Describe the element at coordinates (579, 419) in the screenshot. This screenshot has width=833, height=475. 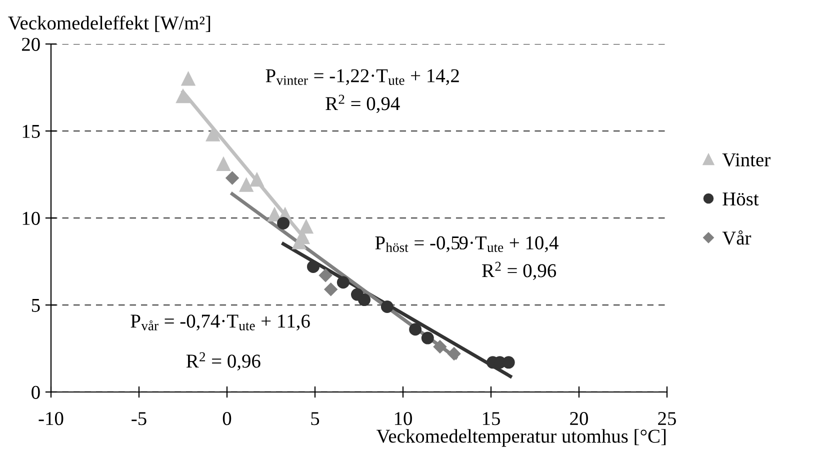
I see `x-tick-label: 20` at that location.